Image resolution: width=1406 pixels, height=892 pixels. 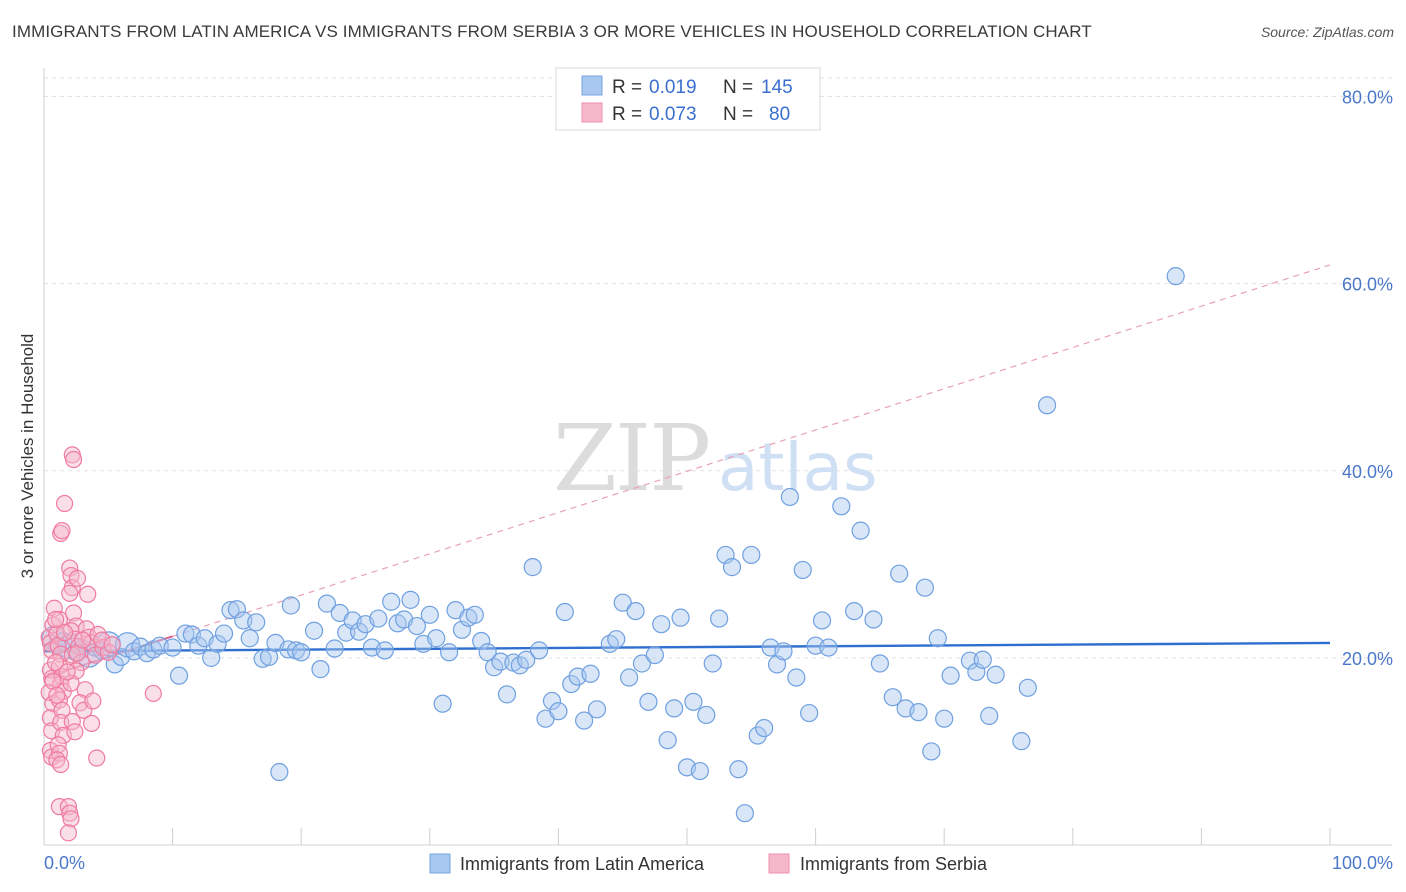 What do you see at coordinates (687, 647) in the screenshot?
I see `trend-line-latin-america` at bounding box center [687, 647].